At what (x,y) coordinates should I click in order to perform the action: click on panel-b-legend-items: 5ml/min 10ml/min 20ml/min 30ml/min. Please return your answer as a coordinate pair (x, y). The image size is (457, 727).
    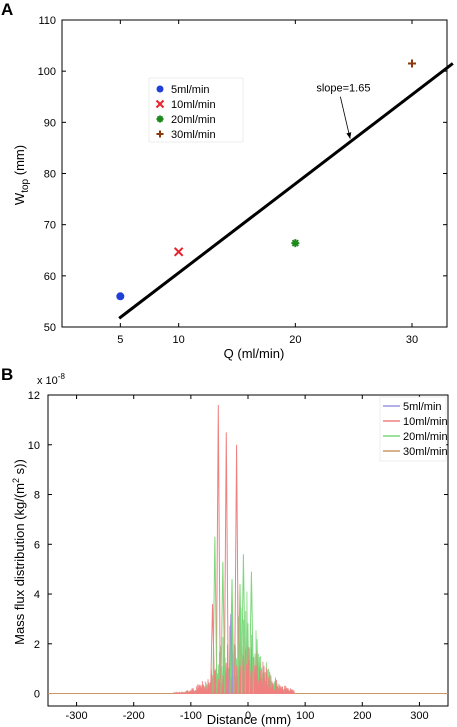
    Looking at the image, I should click on (415, 429).